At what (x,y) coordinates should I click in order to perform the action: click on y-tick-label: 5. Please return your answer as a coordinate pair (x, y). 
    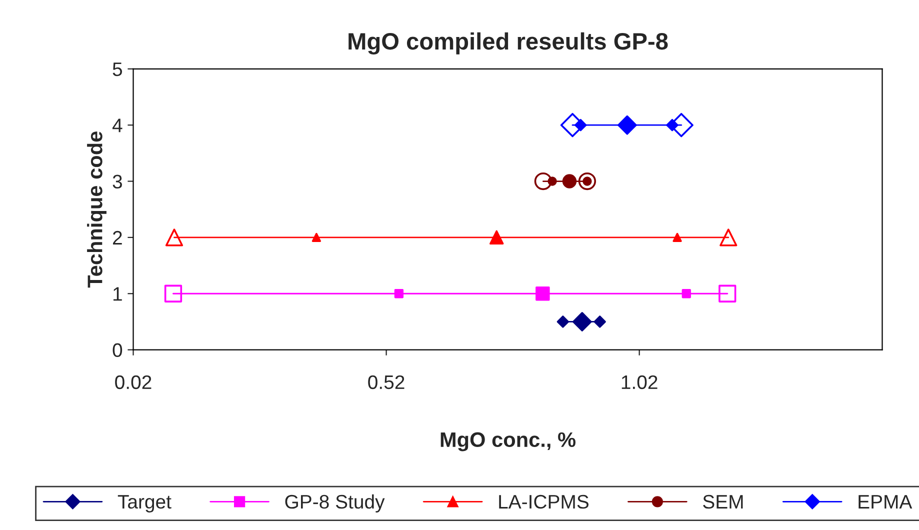
    Looking at the image, I should click on (117, 69).